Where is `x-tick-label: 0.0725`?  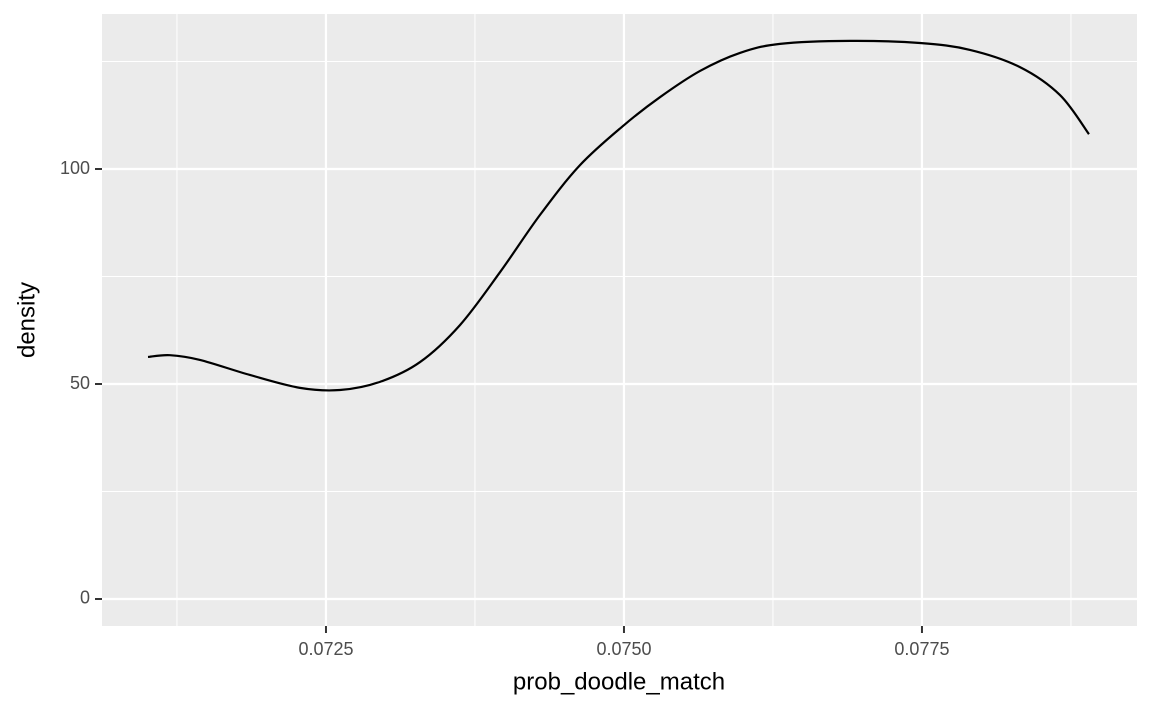 x-tick-label: 0.0725 is located at coordinates (325, 649).